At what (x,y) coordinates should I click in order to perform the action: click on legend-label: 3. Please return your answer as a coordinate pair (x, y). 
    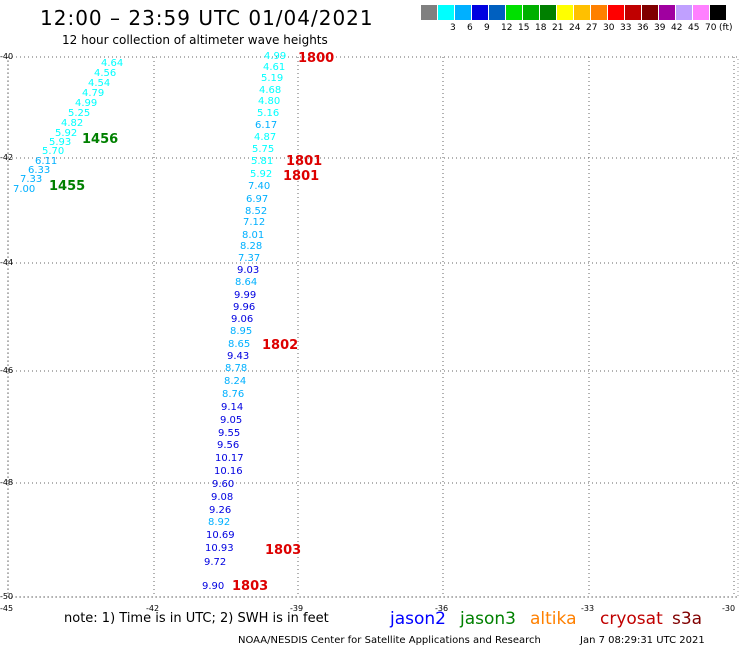
    Looking at the image, I should click on (453, 28).